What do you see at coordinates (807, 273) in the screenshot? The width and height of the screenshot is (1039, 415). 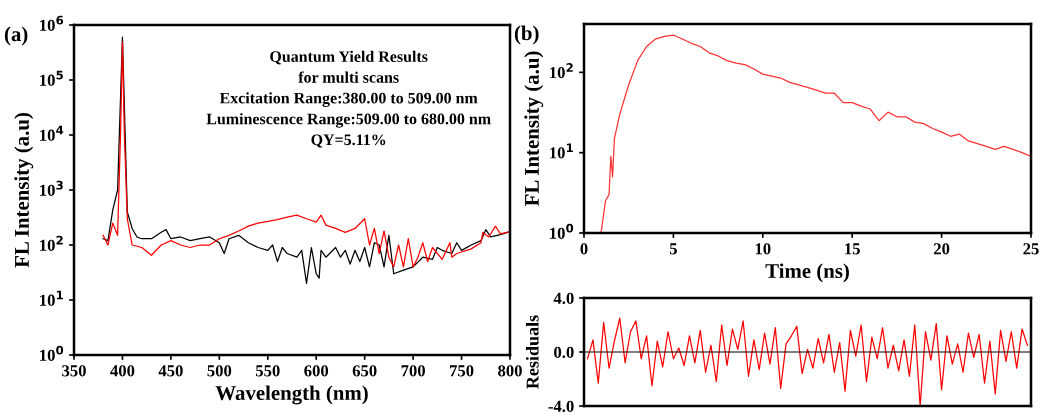 I see `x-axis-title: Time (ns)` at bounding box center [807, 273].